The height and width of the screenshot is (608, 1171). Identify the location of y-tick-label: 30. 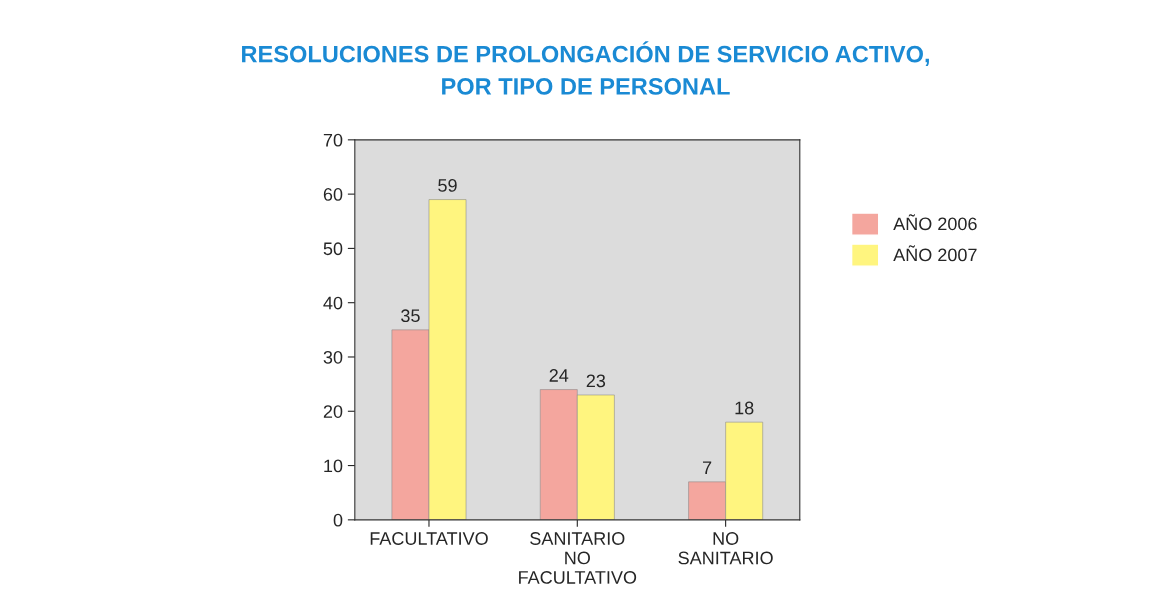
(333, 357).